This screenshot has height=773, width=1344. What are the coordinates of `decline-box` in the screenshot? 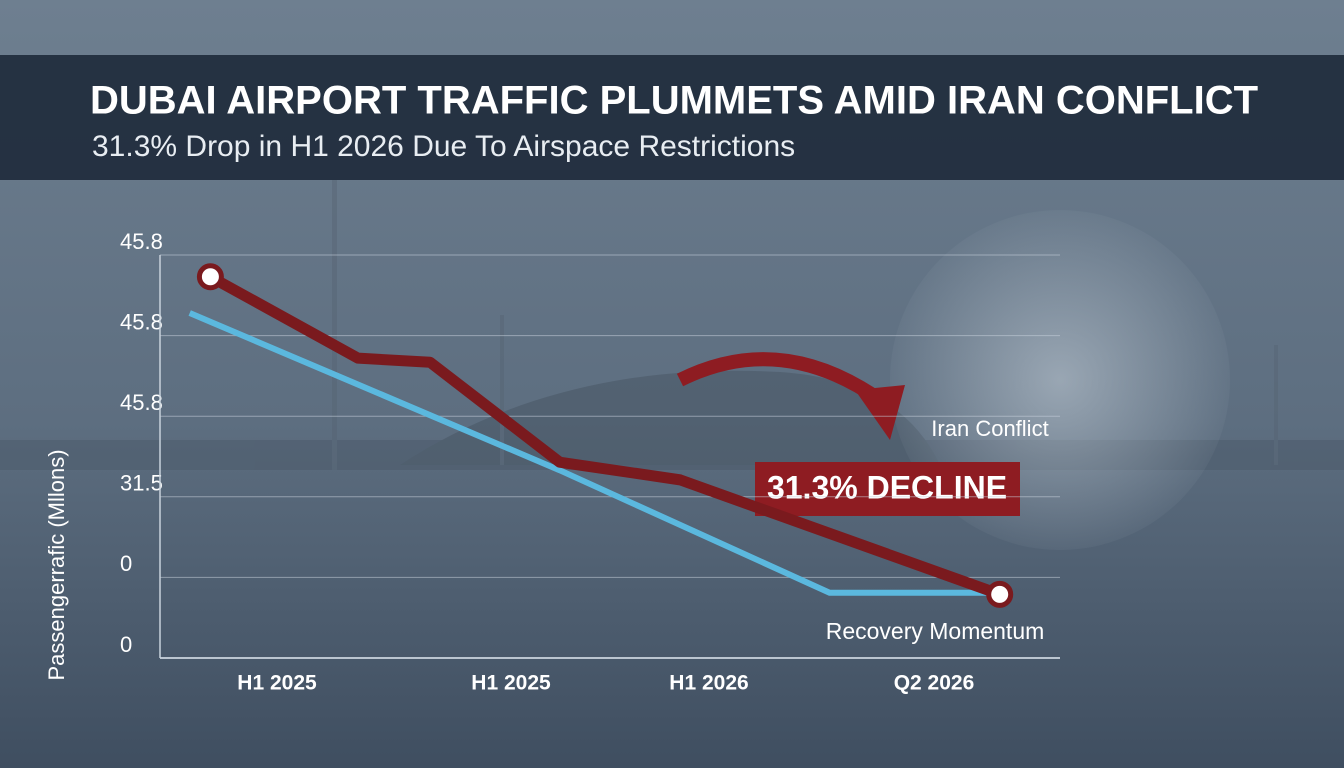 It's located at (887, 489).